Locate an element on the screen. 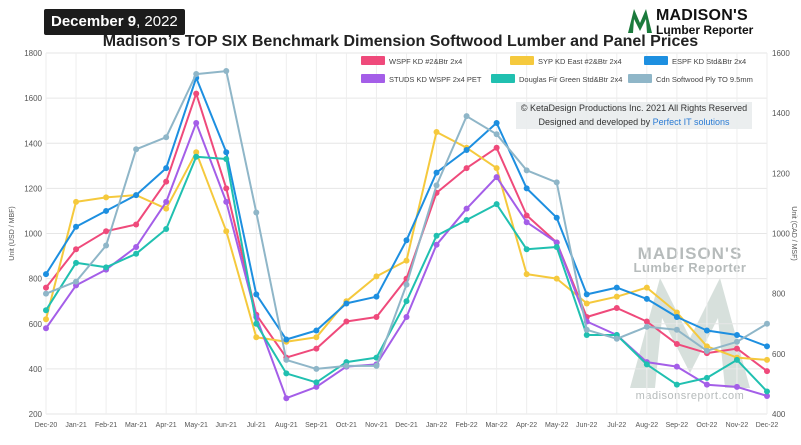 Image resolution: width=801 pixels, height=445 pixels. developer-link: Perfect IT solutions is located at coordinates (691, 122).